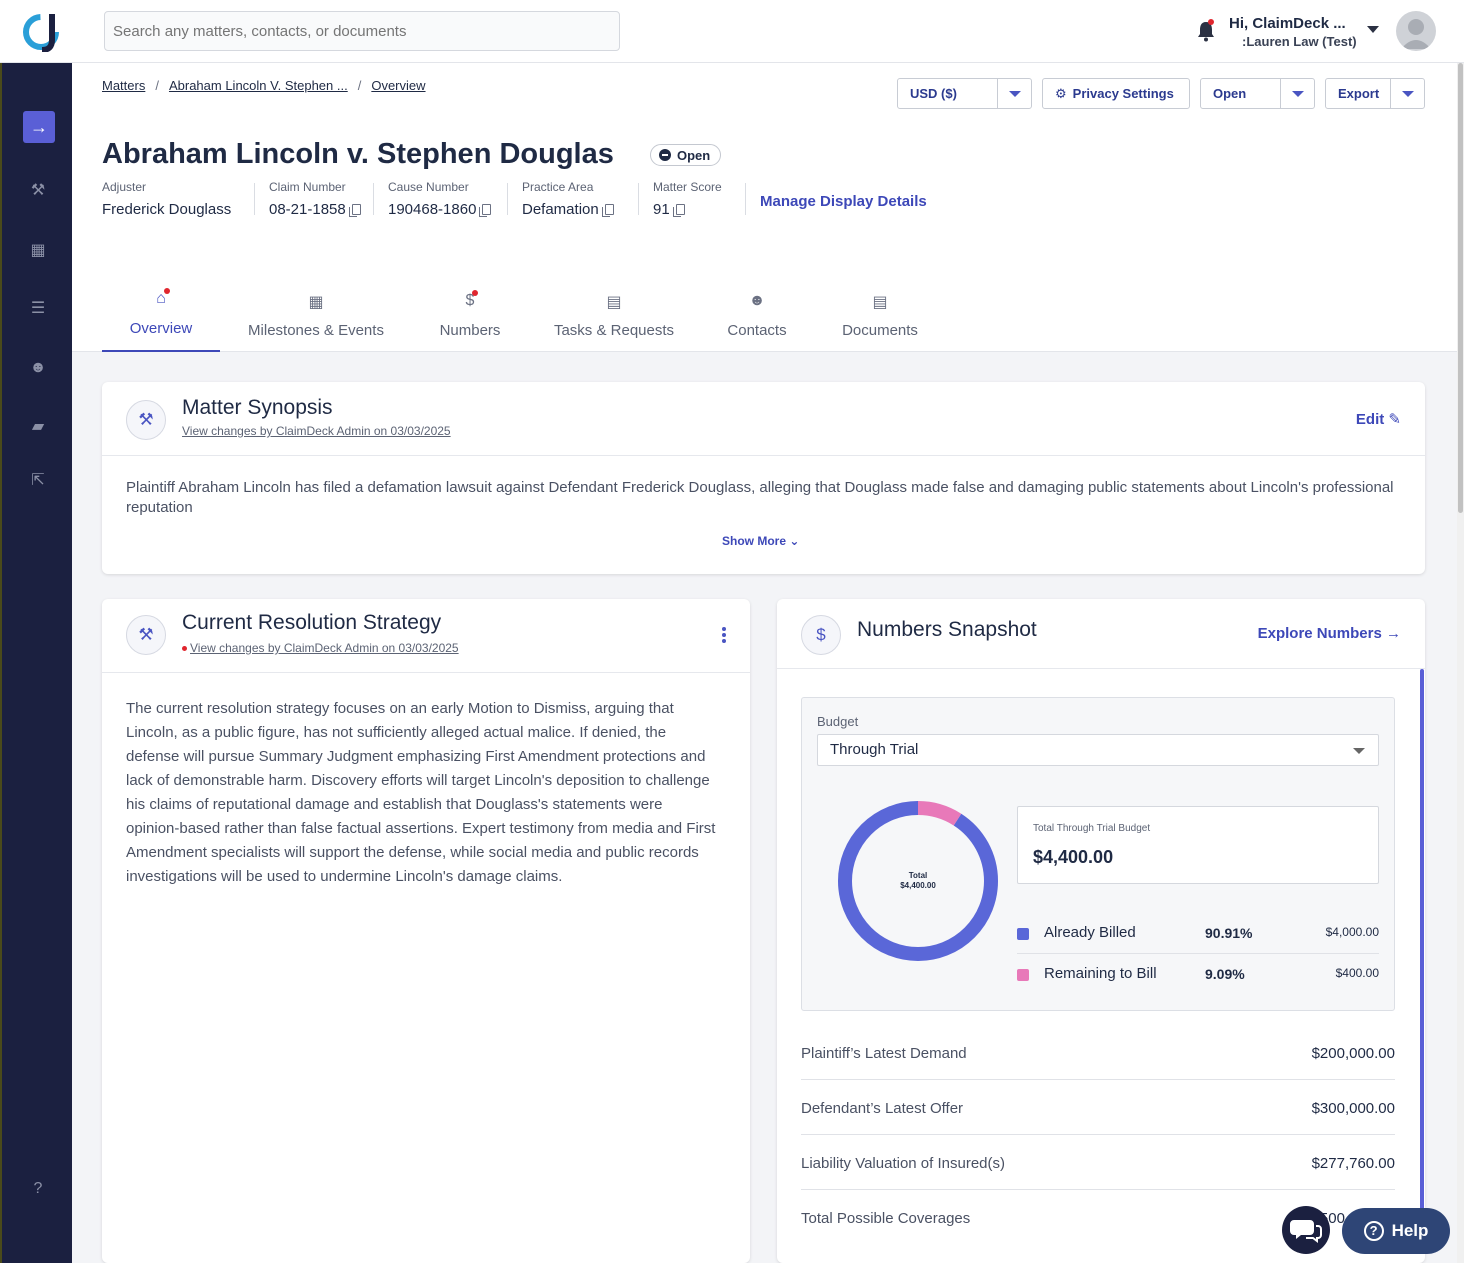 Image resolution: width=1464 pixels, height=1263 pixels. I want to click on legend-swatch, so click(1023, 975).